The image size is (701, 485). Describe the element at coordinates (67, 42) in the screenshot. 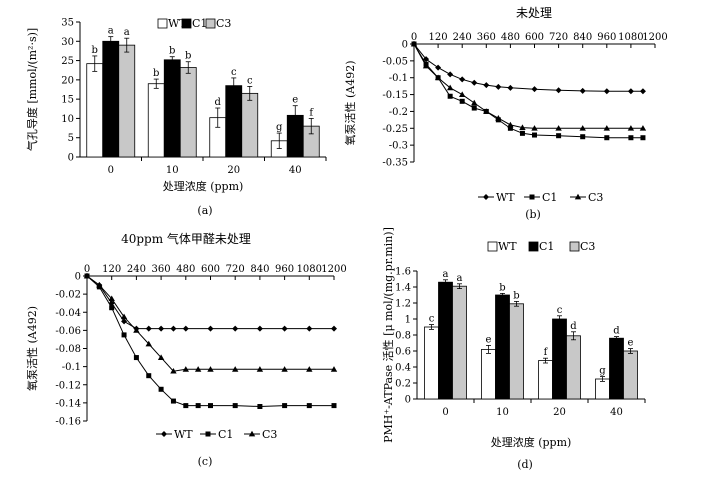

I see `y-tick-label: 30` at that location.